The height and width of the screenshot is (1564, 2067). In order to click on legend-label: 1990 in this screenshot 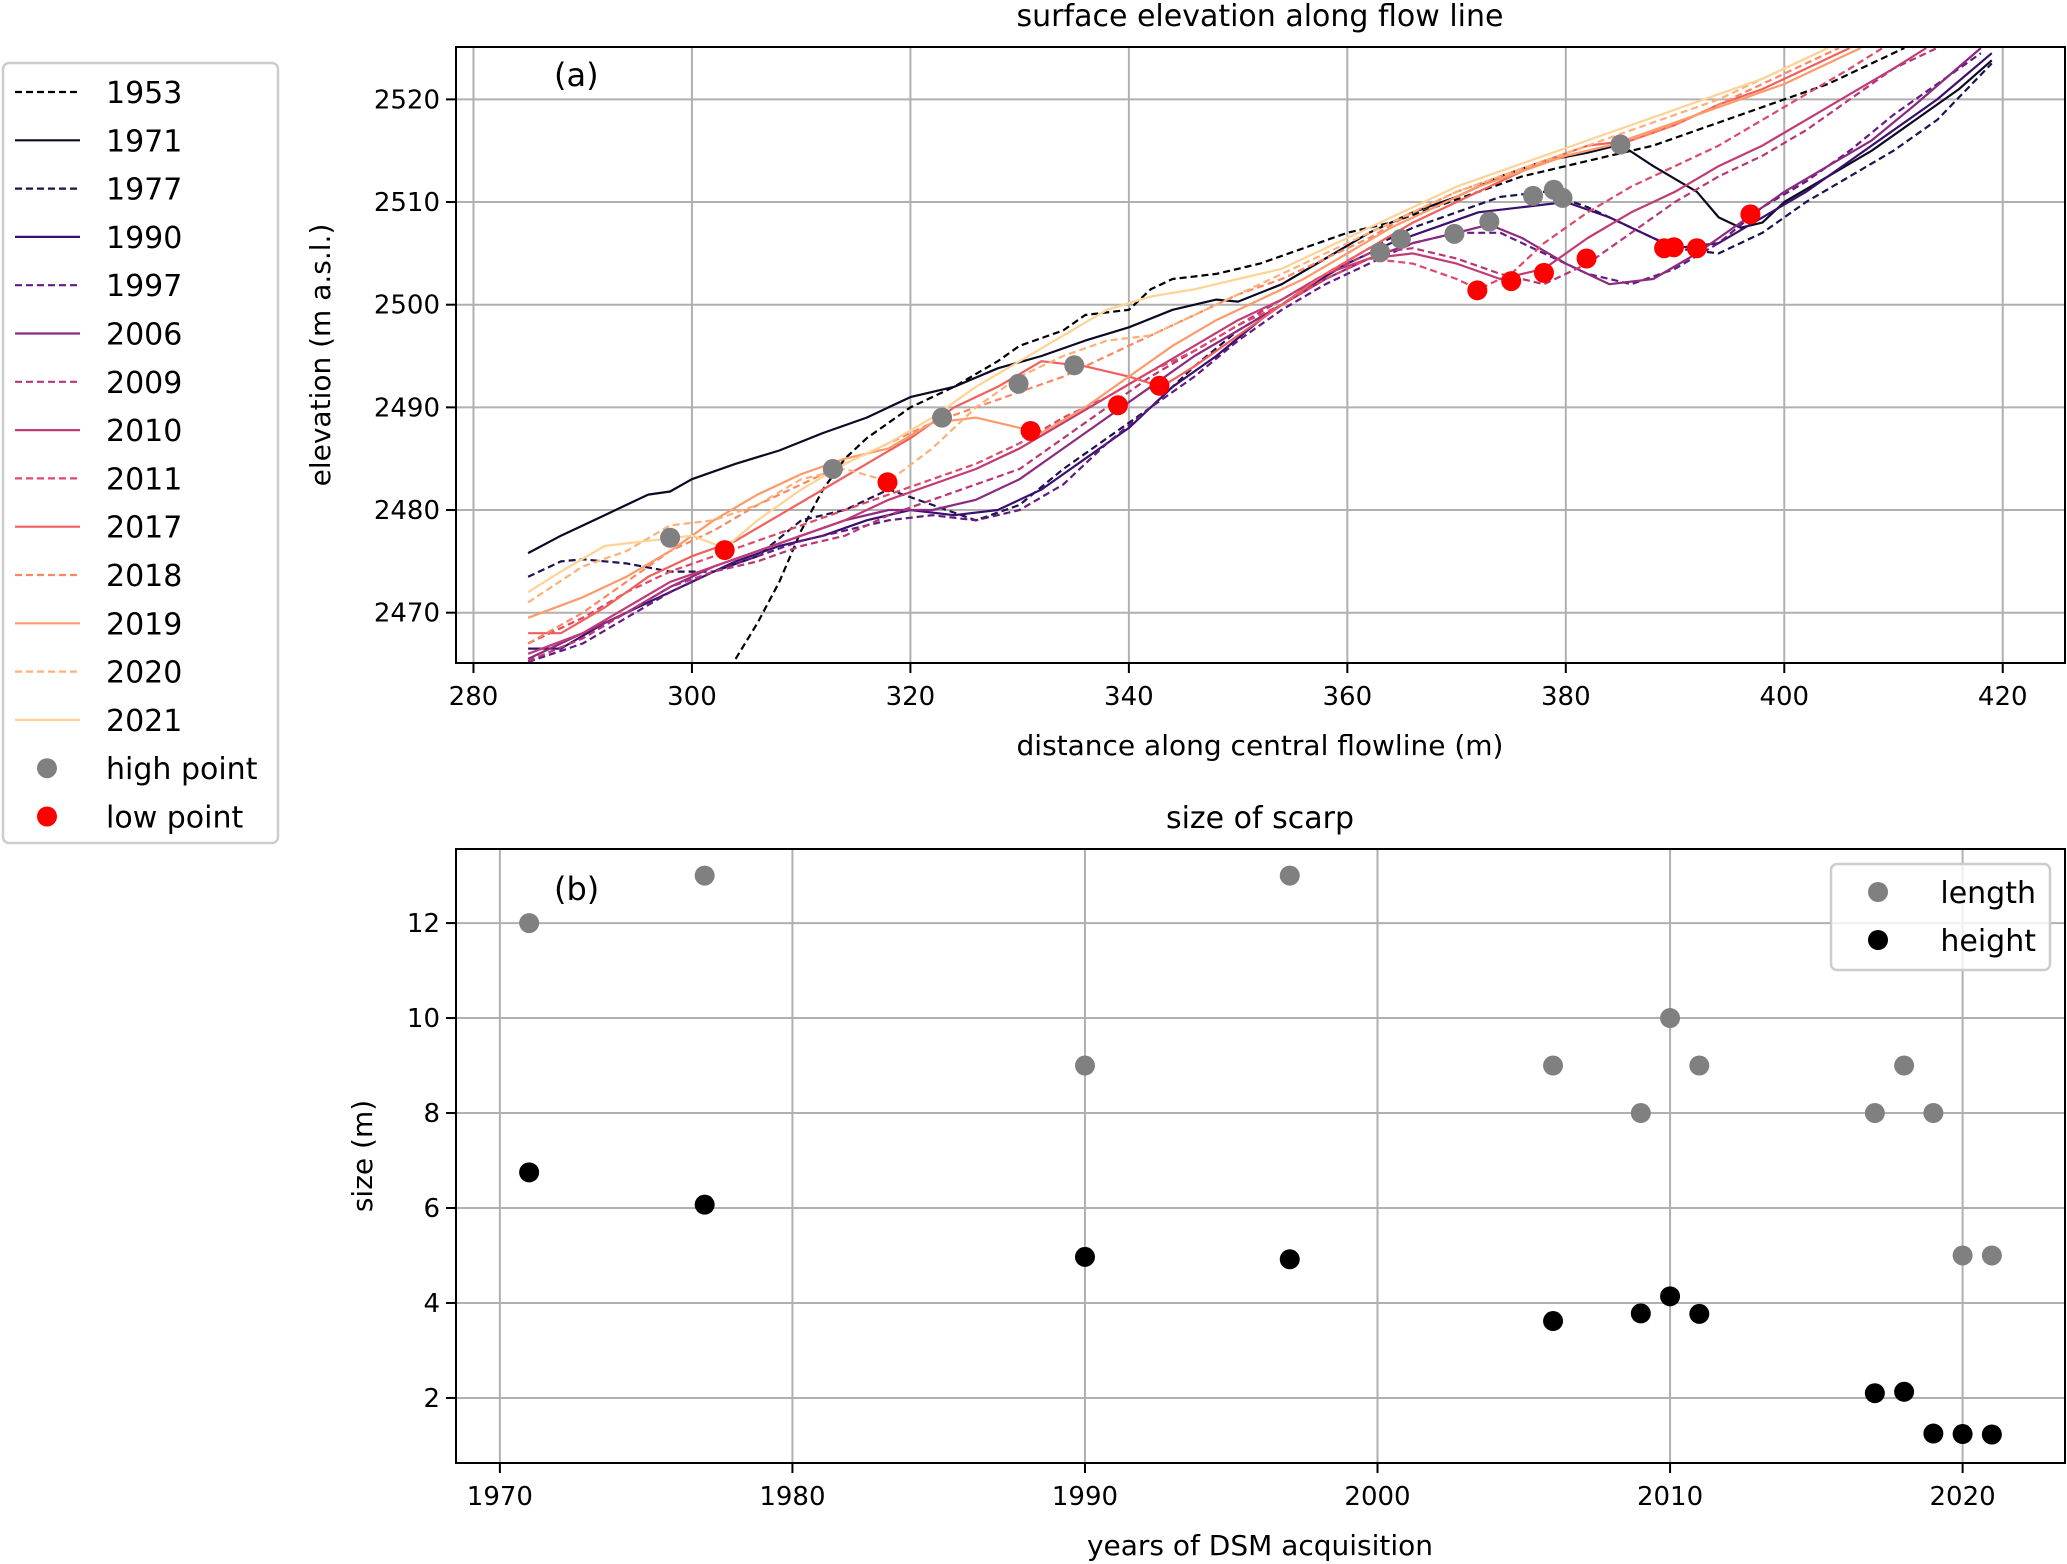, I will do `click(144, 238)`.